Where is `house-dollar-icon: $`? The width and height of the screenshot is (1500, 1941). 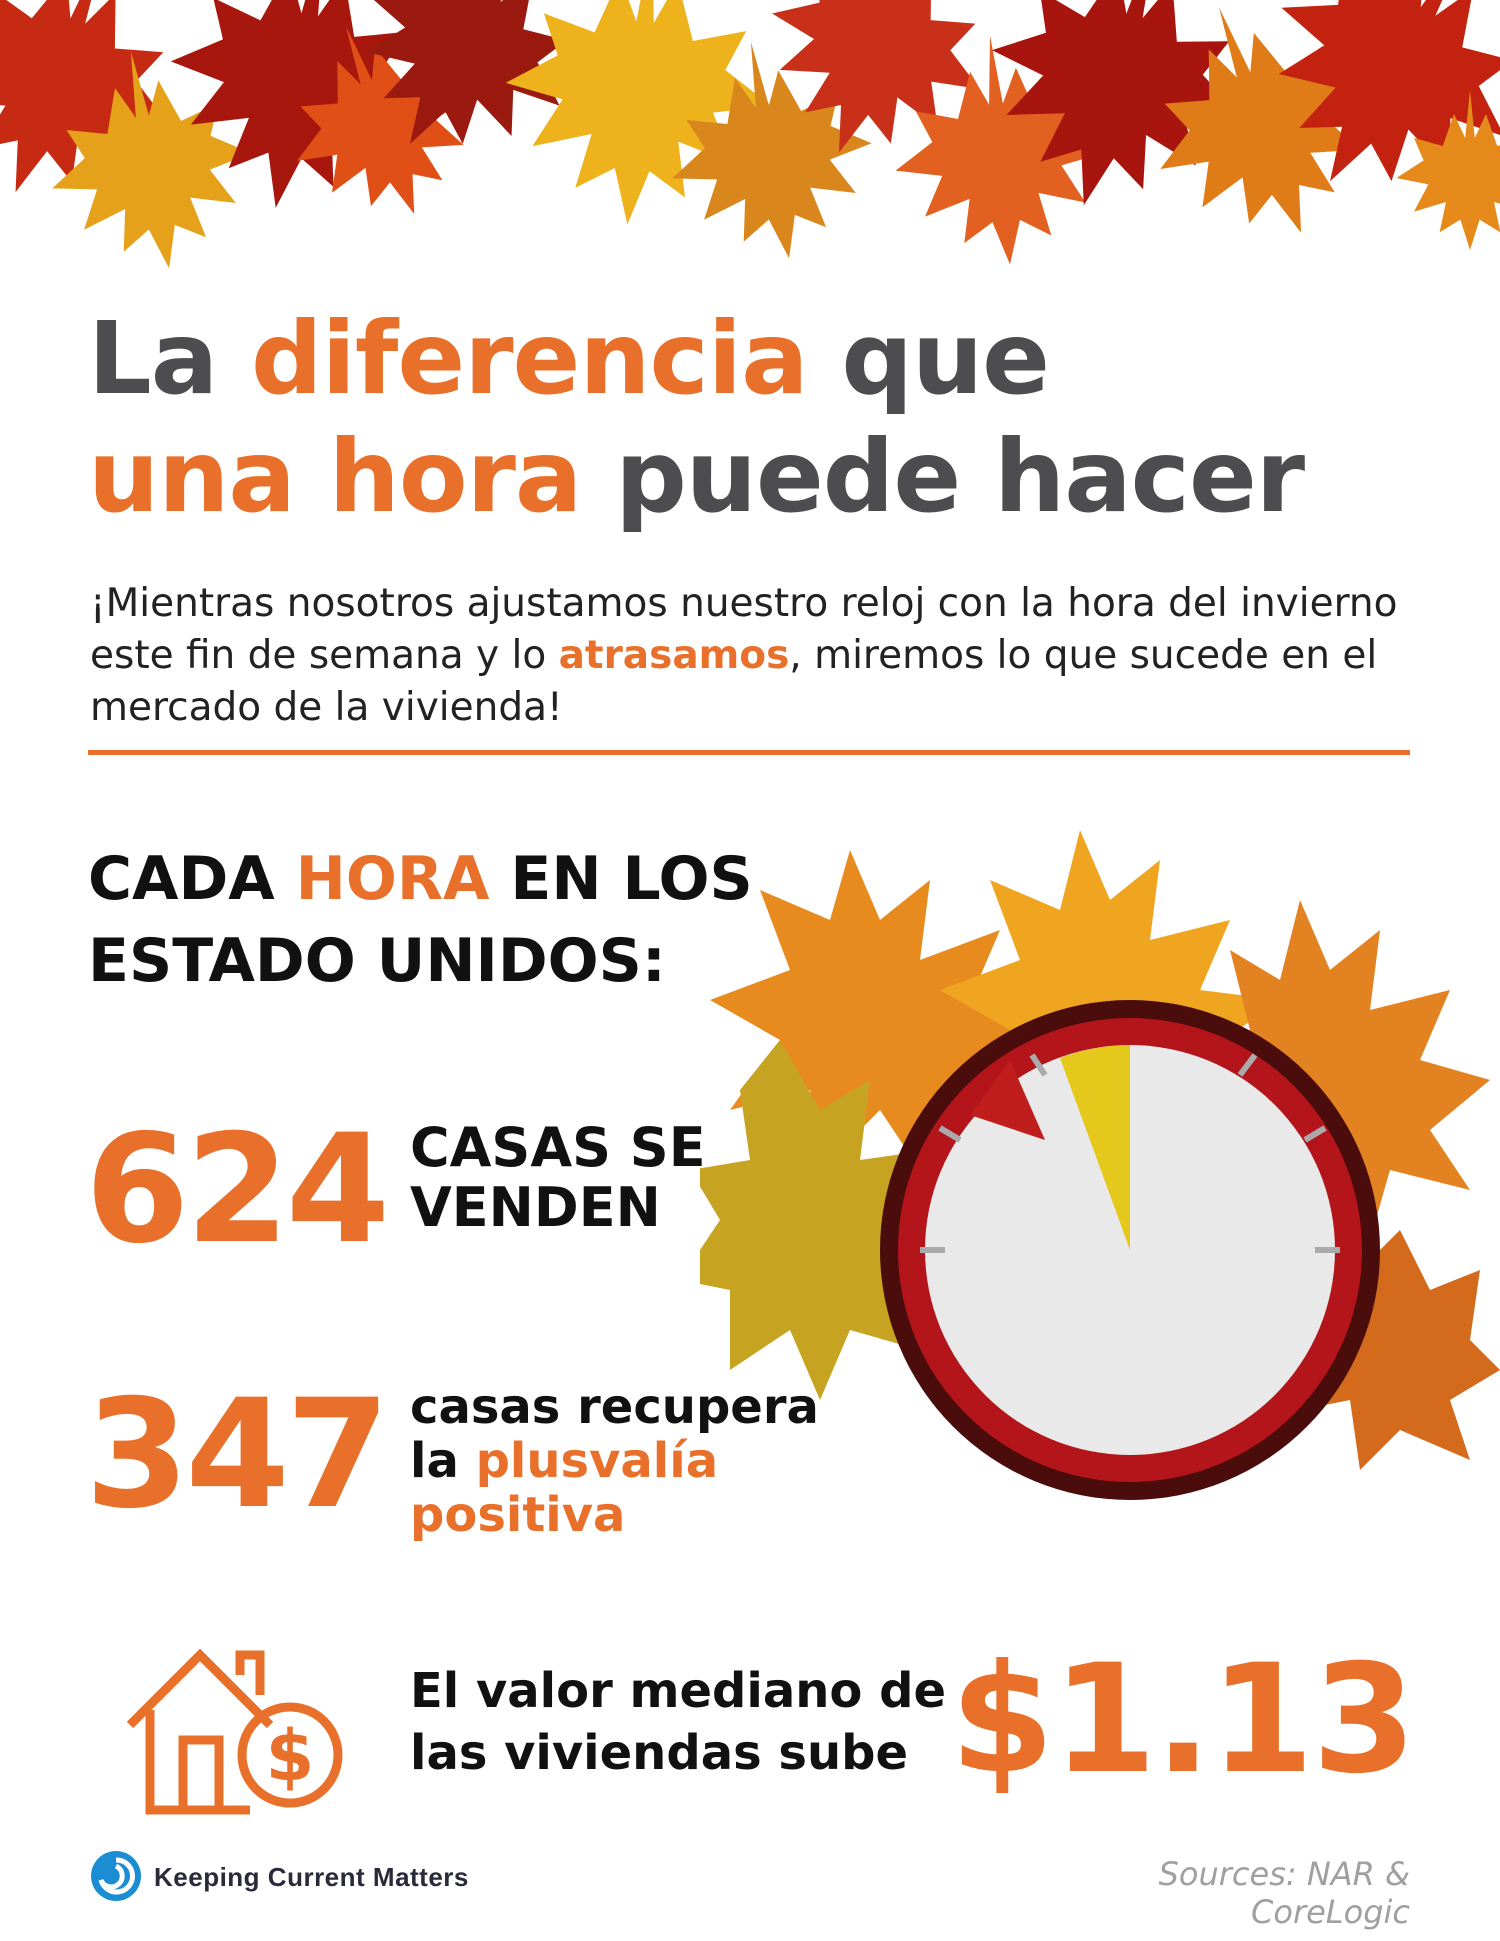
house-dollar-icon: $ is located at coordinates (234, 1731).